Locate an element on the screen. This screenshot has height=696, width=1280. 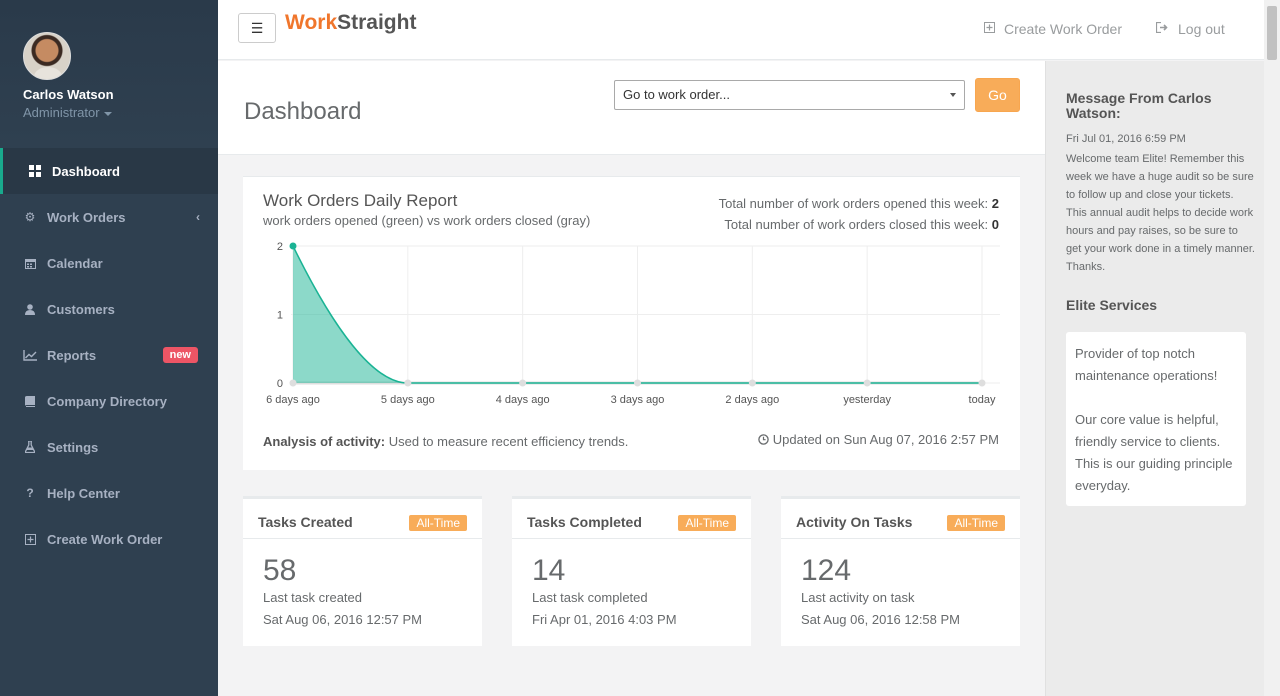
menu-toggle-button: ☰ is located at coordinates (257, 28).